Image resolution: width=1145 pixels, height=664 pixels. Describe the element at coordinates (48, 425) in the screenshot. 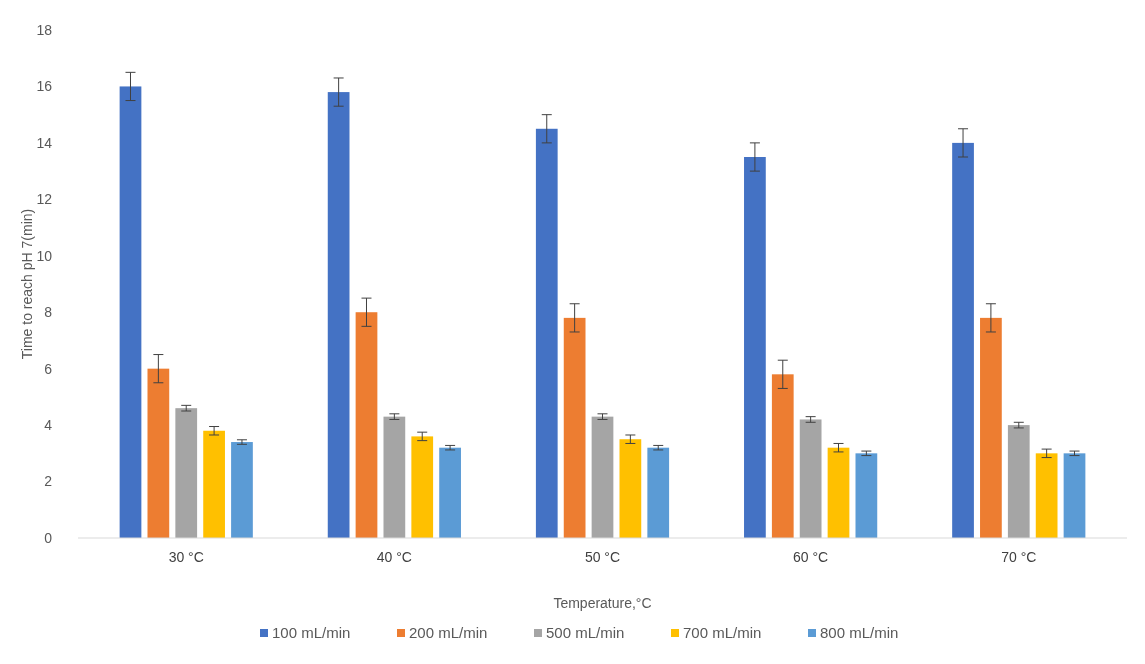

I see `y-tick-label: 4` at that location.